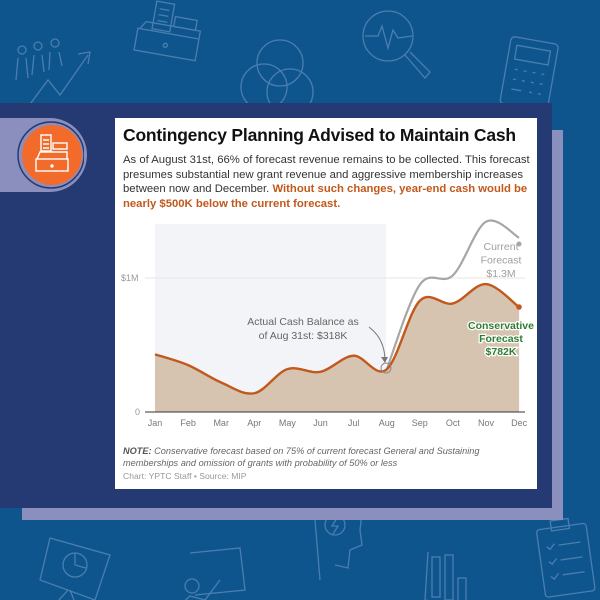 Image resolution: width=600 pixels, height=600 pixels. I want to click on x-tick-jun: Jun, so click(320, 423).